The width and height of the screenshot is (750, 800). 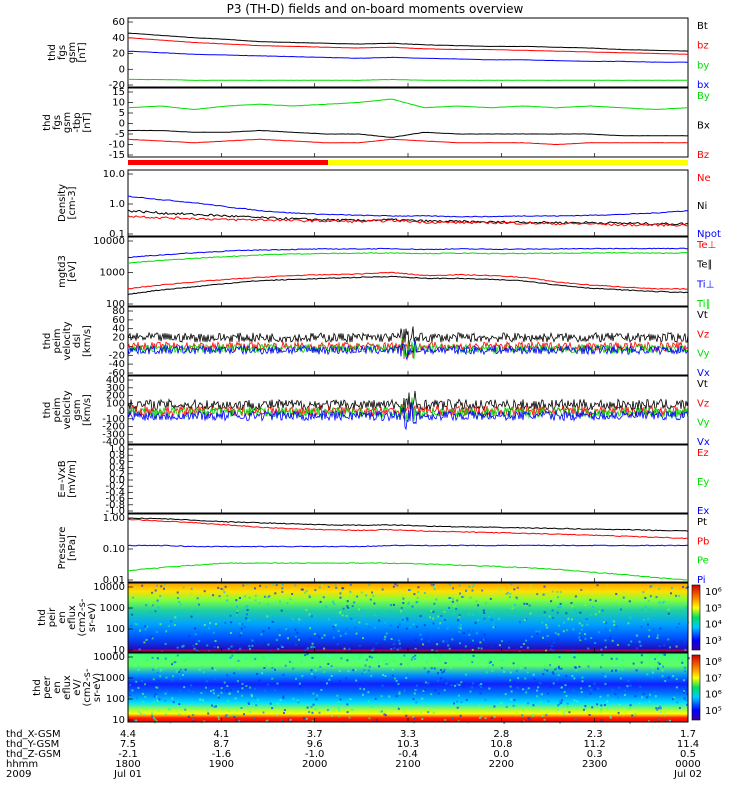 I want to click on legend-entry: Te⊥, so click(x=706, y=245).